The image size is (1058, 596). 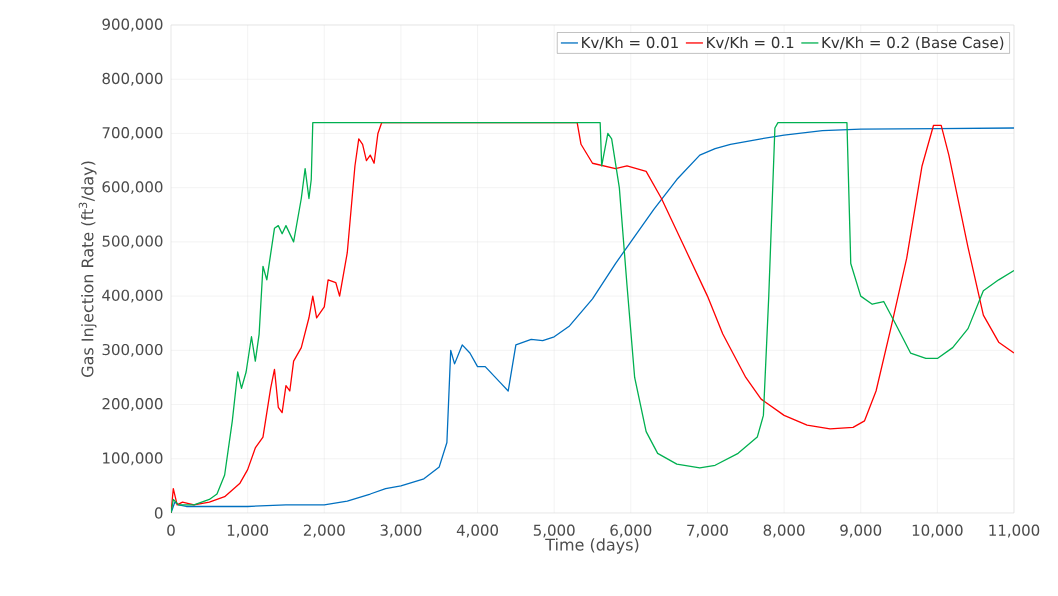 What do you see at coordinates (937, 531) in the screenshot?
I see `x-tick-label: 10,000` at bounding box center [937, 531].